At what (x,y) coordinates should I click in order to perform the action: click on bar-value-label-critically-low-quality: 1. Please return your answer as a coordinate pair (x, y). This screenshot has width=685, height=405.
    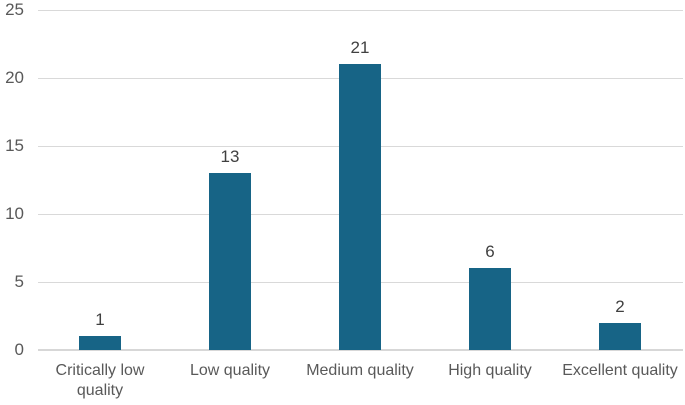
    Looking at the image, I should click on (100, 320).